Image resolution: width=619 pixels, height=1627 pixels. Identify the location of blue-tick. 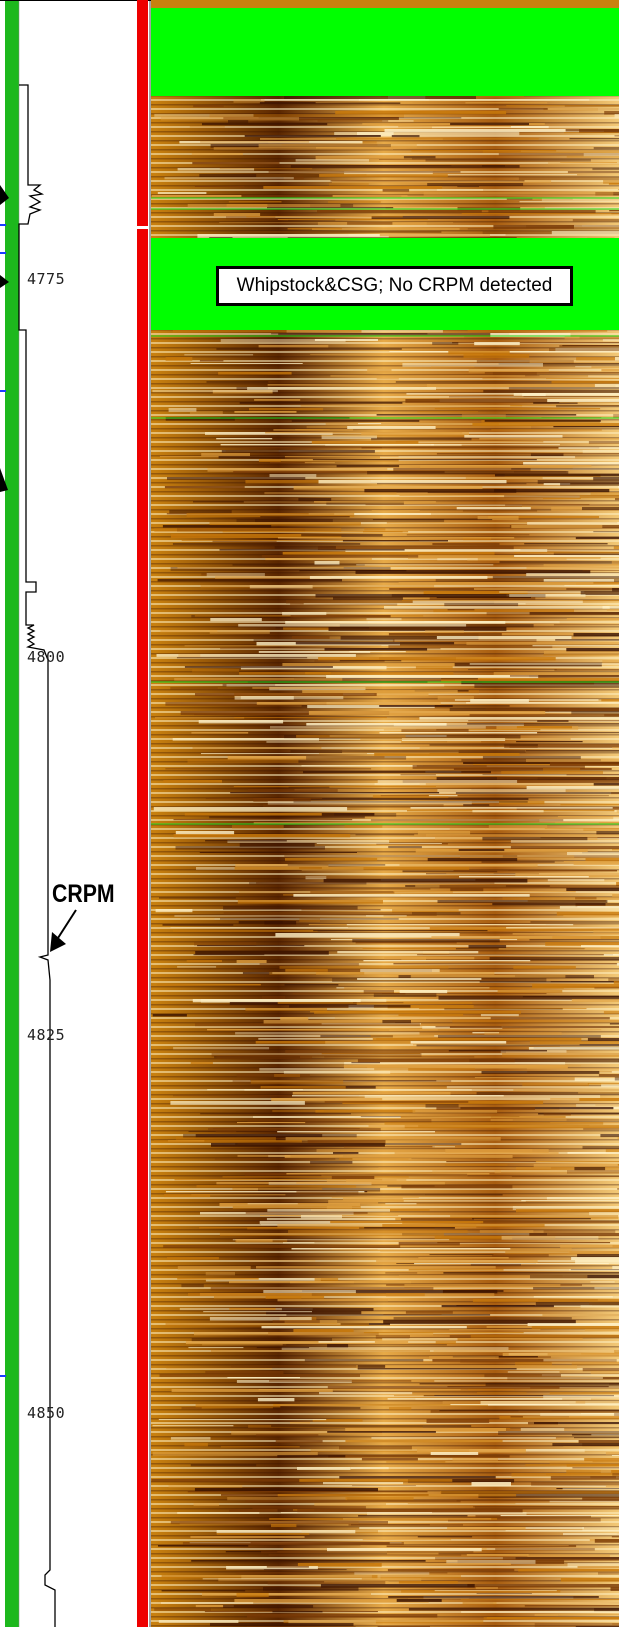
(3, 391).